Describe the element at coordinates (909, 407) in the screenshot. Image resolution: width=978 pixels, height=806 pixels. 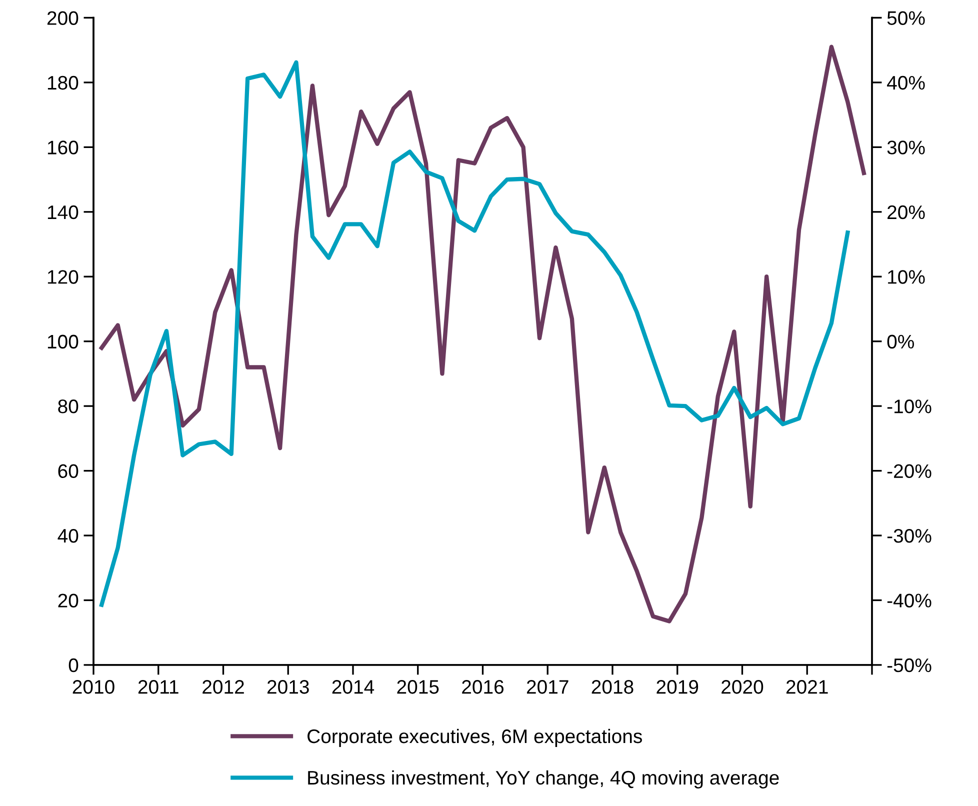
I see `y2-tick-label: -10%` at that location.